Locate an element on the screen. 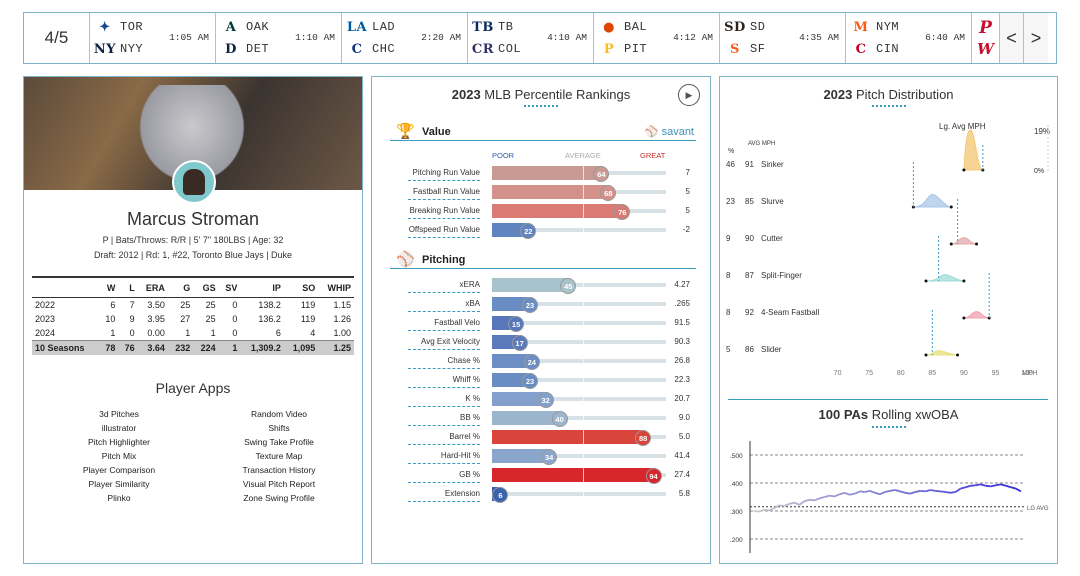  pitch-pct: 23 is located at coordinates (730, 201).